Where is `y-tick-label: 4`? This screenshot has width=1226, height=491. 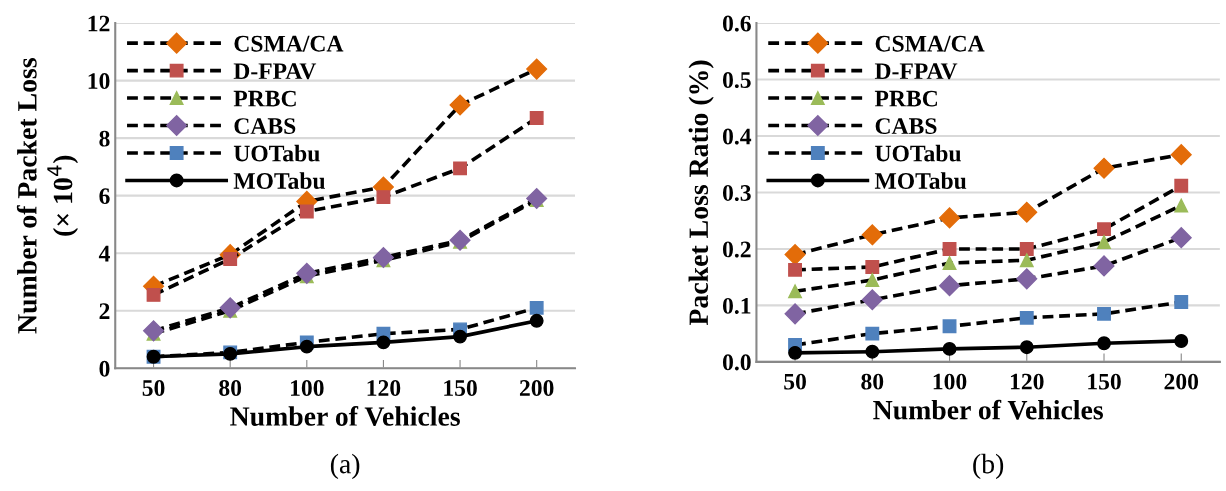 y-tick-label: 4 is located at coordinates (104, 253).